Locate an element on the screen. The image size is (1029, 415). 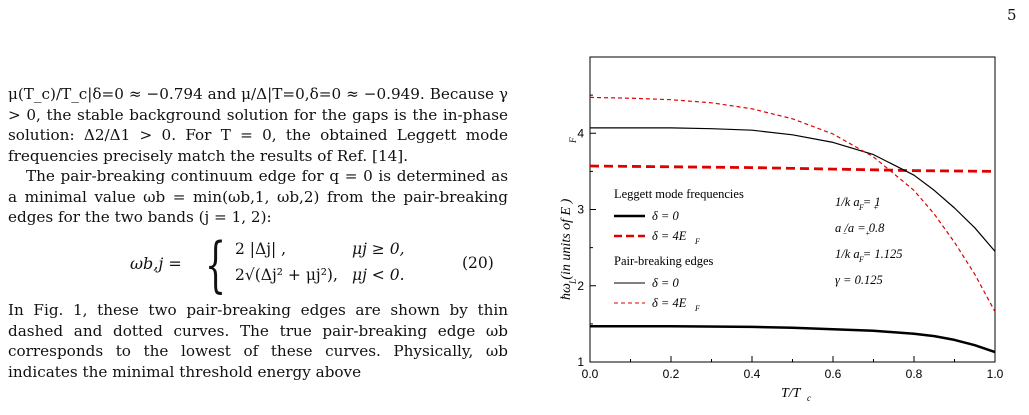
param-3-sub: F is located at coordinates (861, 259).